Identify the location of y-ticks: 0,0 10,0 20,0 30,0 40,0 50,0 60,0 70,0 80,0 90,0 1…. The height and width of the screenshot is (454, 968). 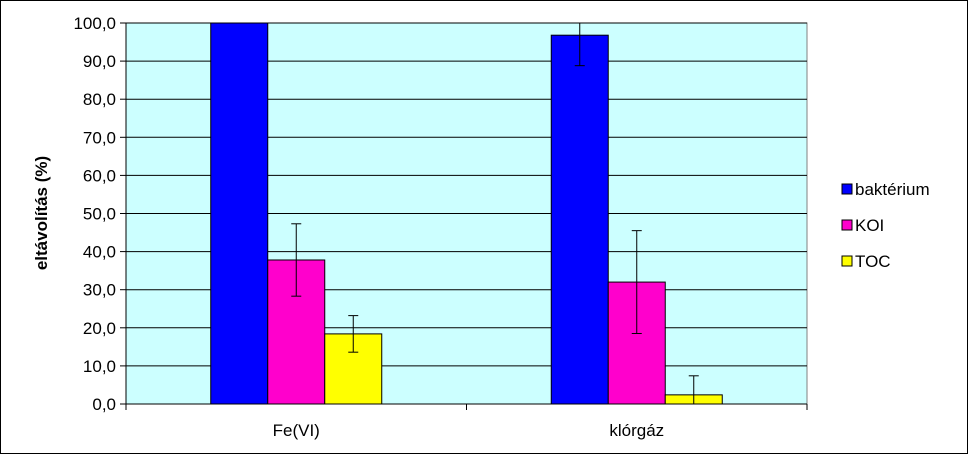
(99, 214).